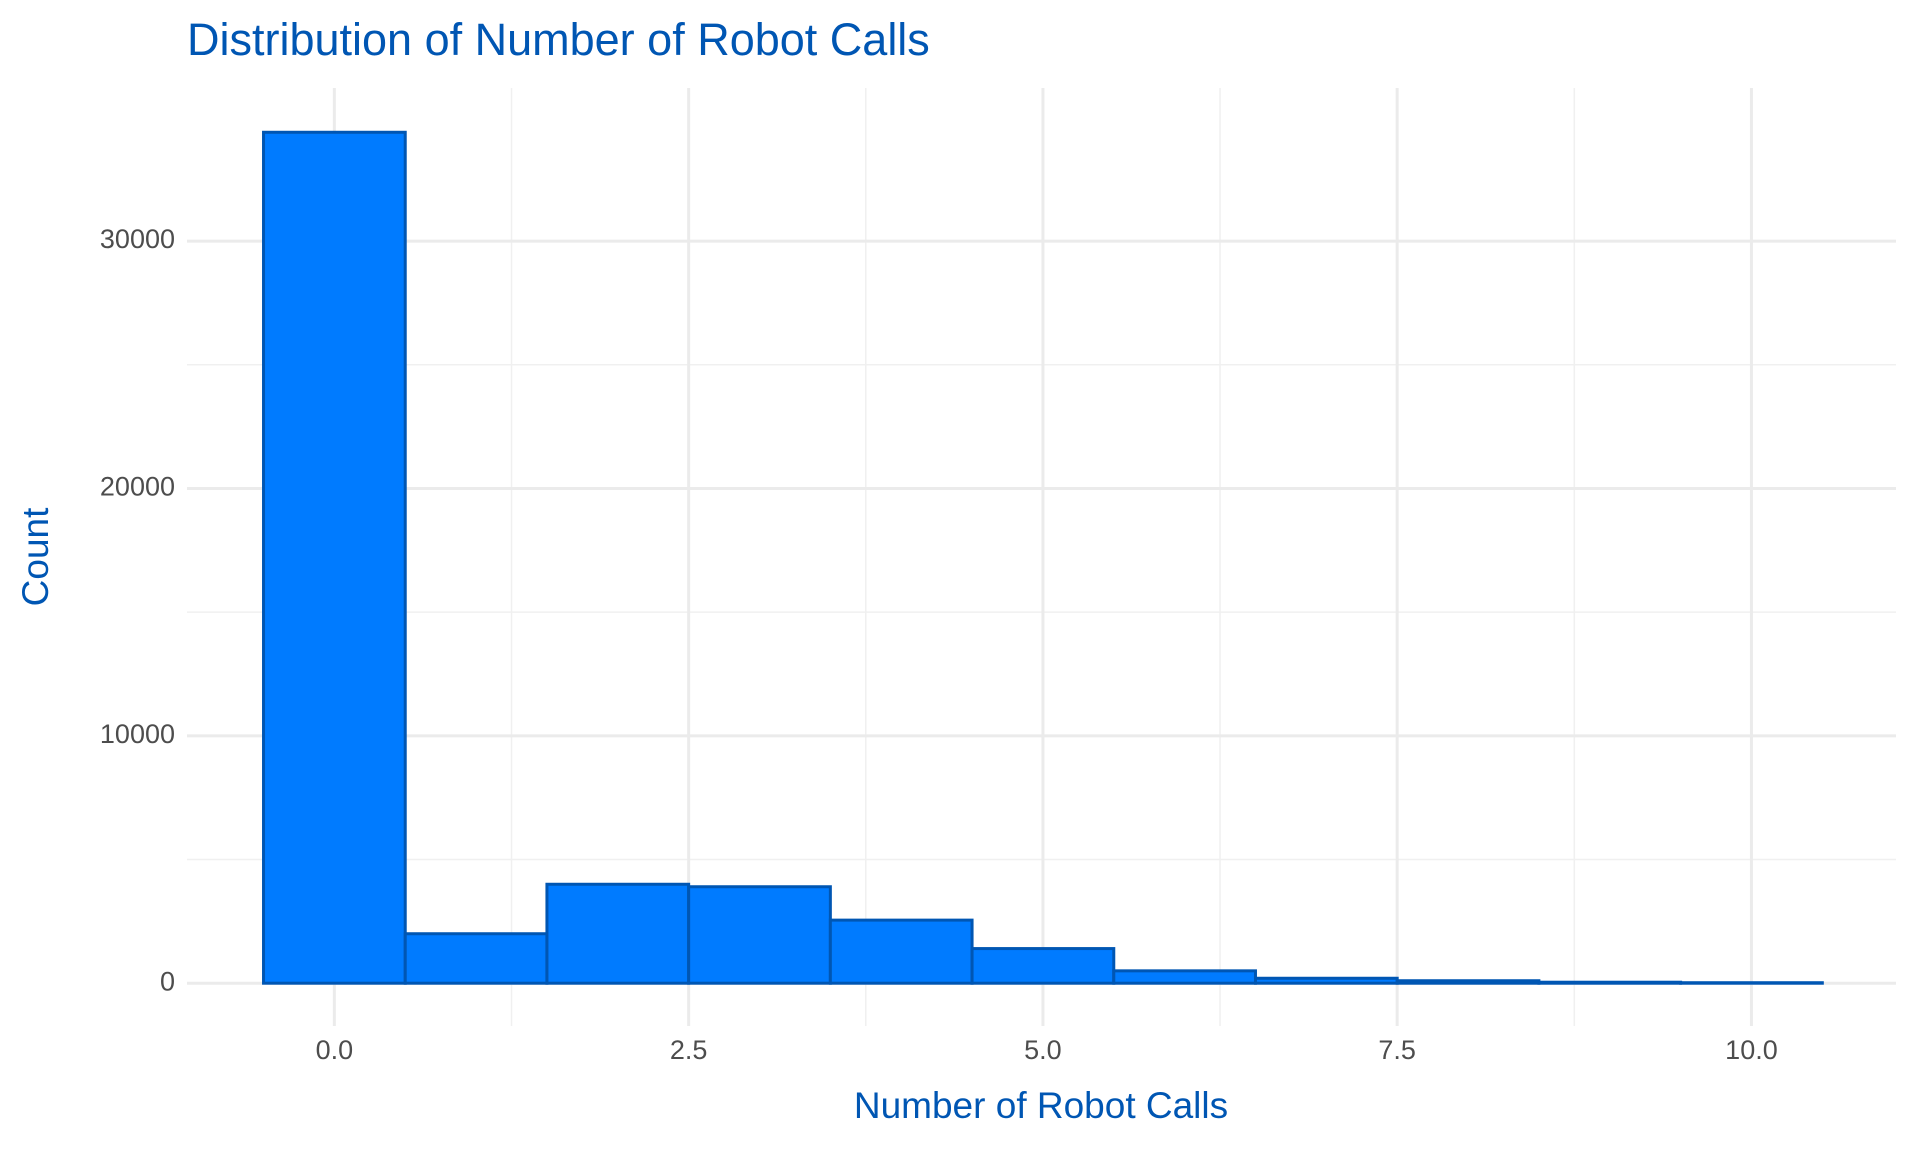 This screenshot has height=1152, width=1920. What do you see at coordinates (689, 1050) in the screenshot?
I see `x-tick-label: 2.5` at bounding box center [689, 1050].